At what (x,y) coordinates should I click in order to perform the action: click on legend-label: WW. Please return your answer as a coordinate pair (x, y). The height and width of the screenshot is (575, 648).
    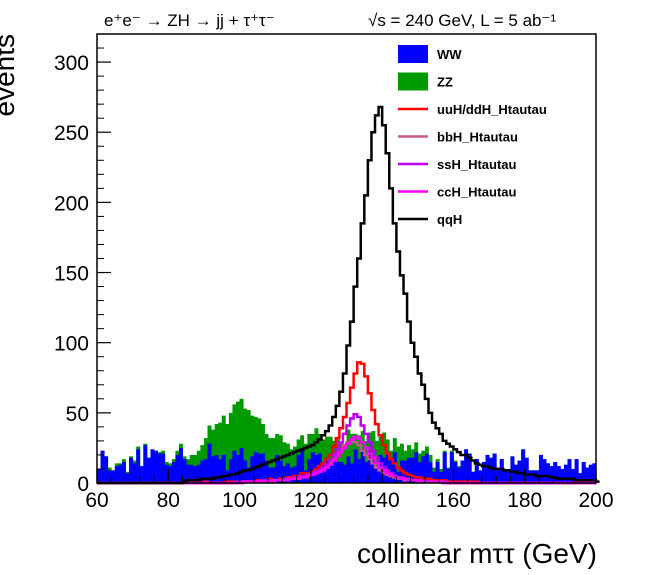
    Looking at the image, I should click on (449, 54).